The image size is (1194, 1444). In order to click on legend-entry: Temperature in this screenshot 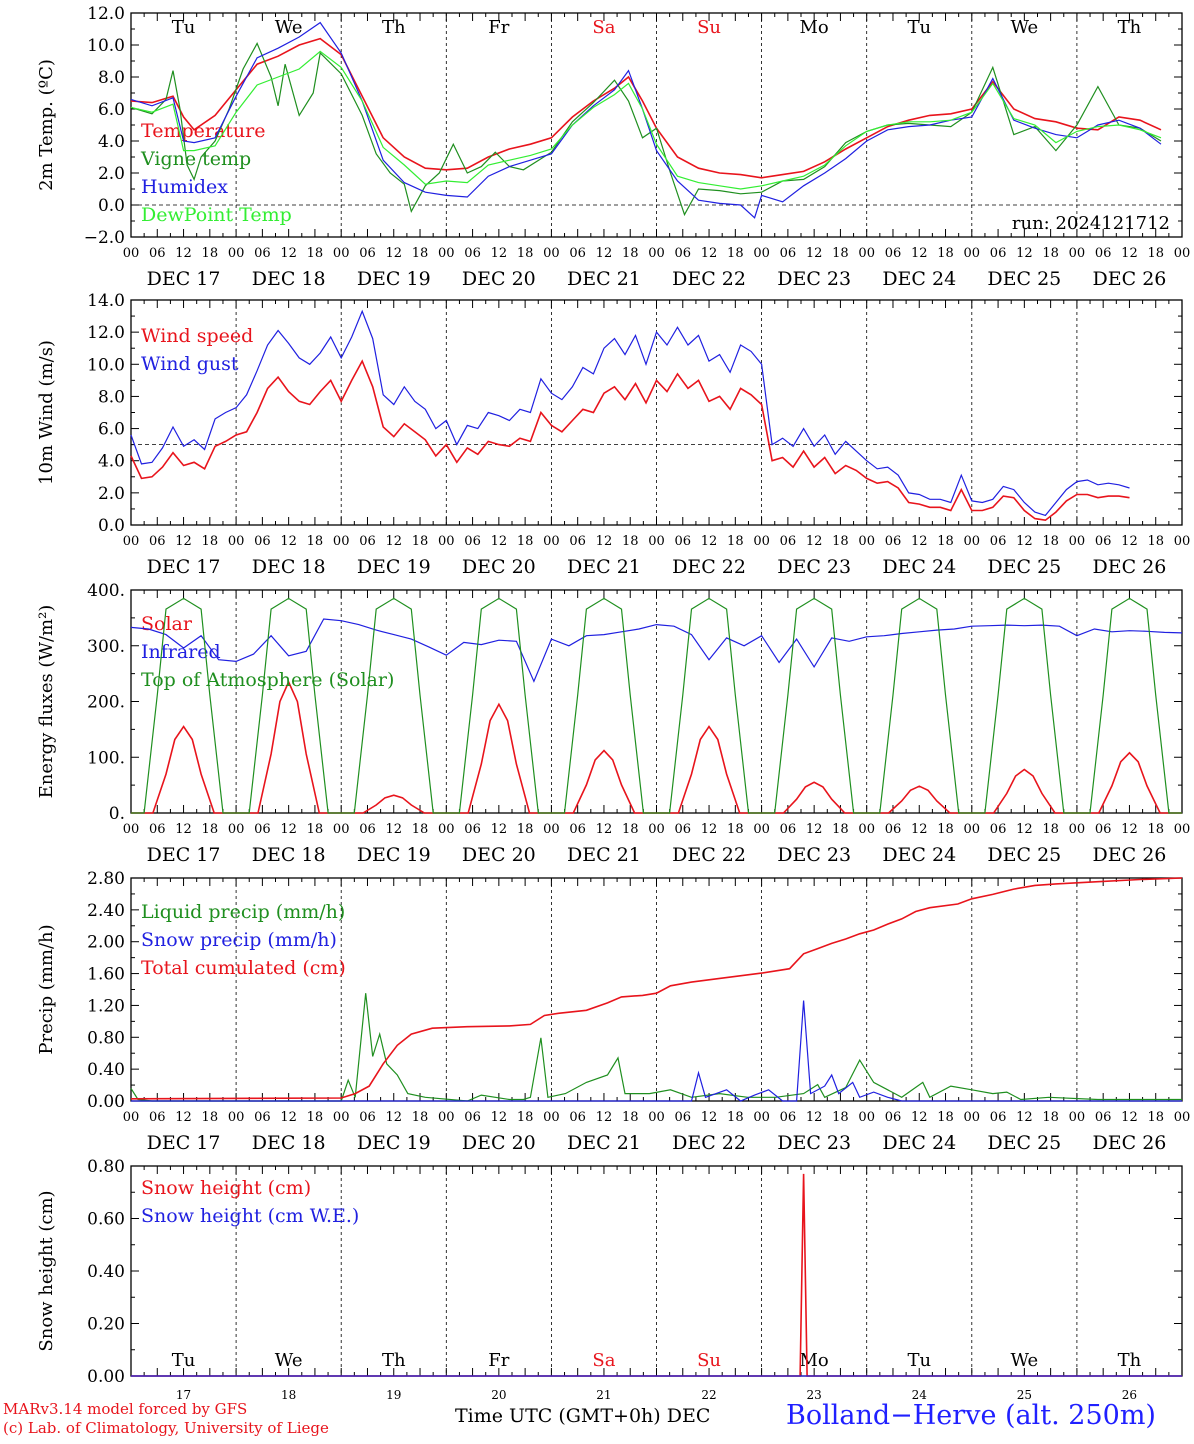, I will do `click(203, 131)`.